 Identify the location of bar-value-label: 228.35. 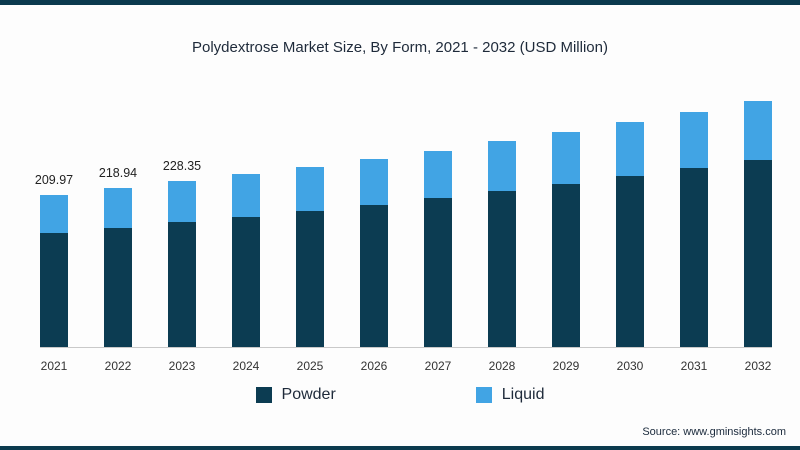
(182, 166).